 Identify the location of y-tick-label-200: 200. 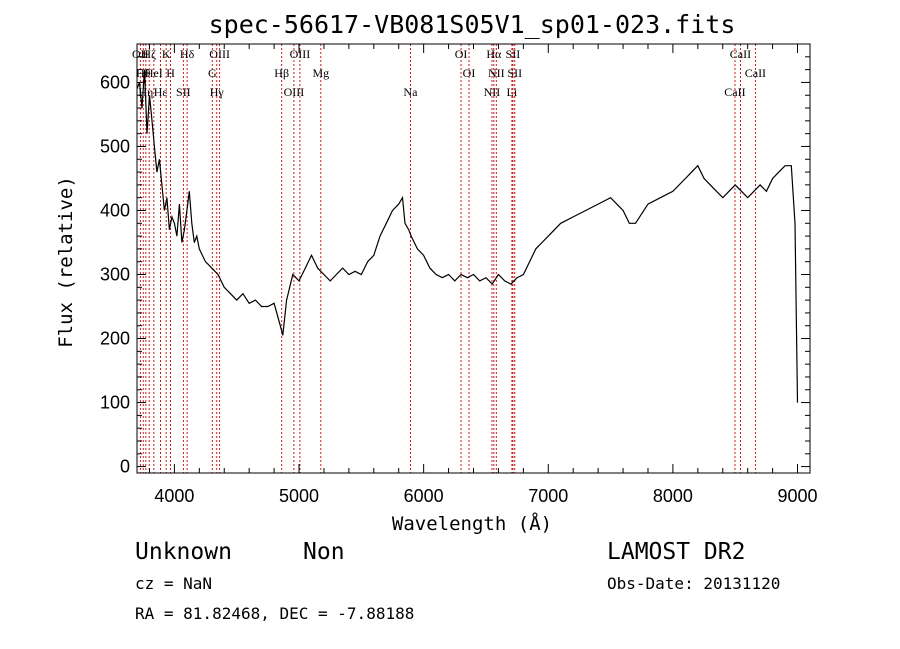
(115, 339).